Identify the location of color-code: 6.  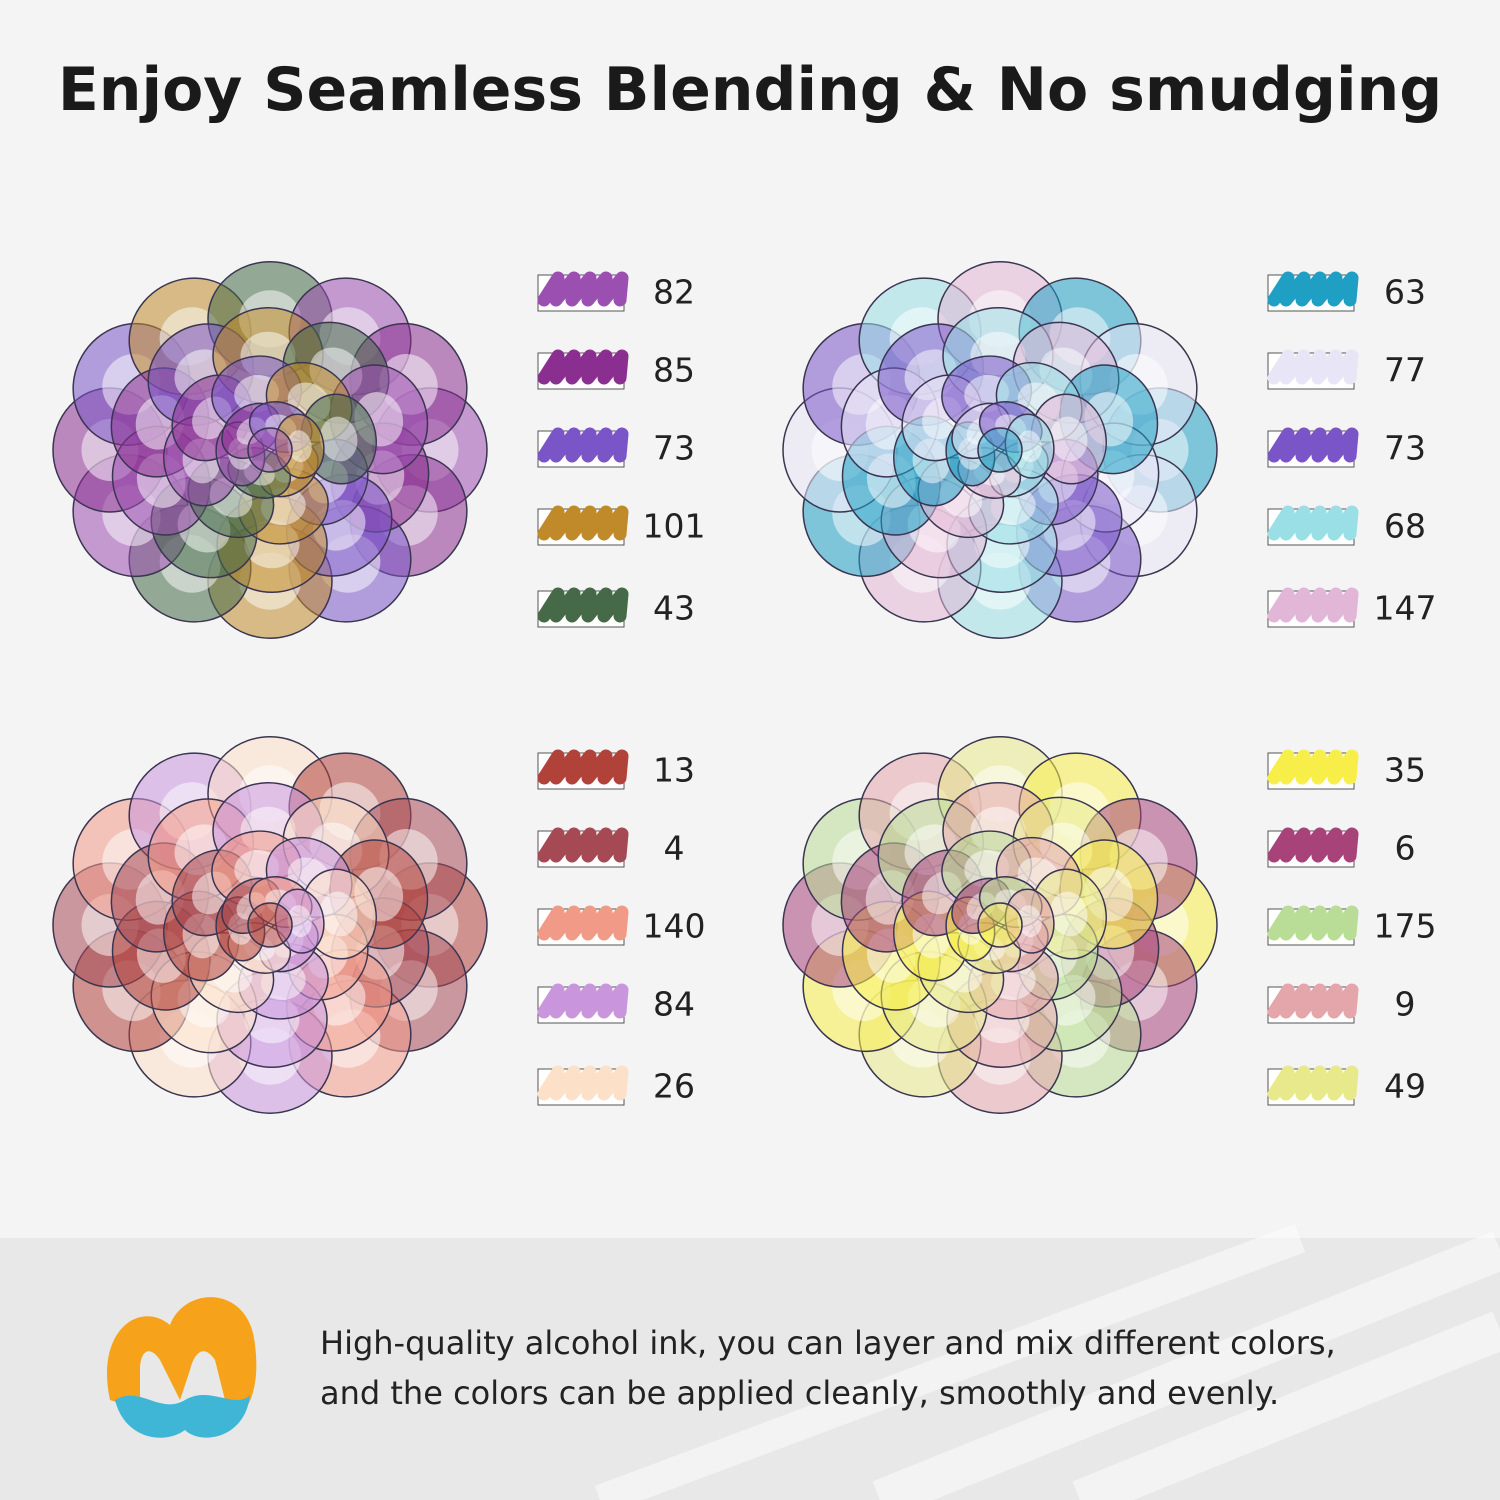
(1405, 848).